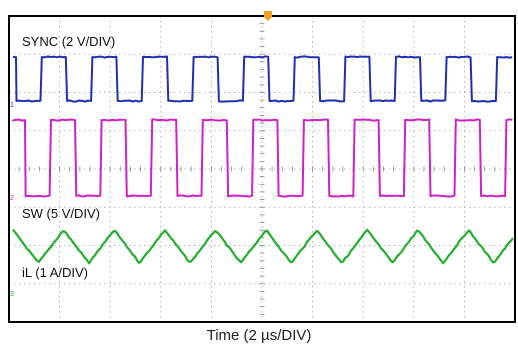 The height and width of the screenshot is (351, 518). I want to click on sync-waveform, so click(262, 79).